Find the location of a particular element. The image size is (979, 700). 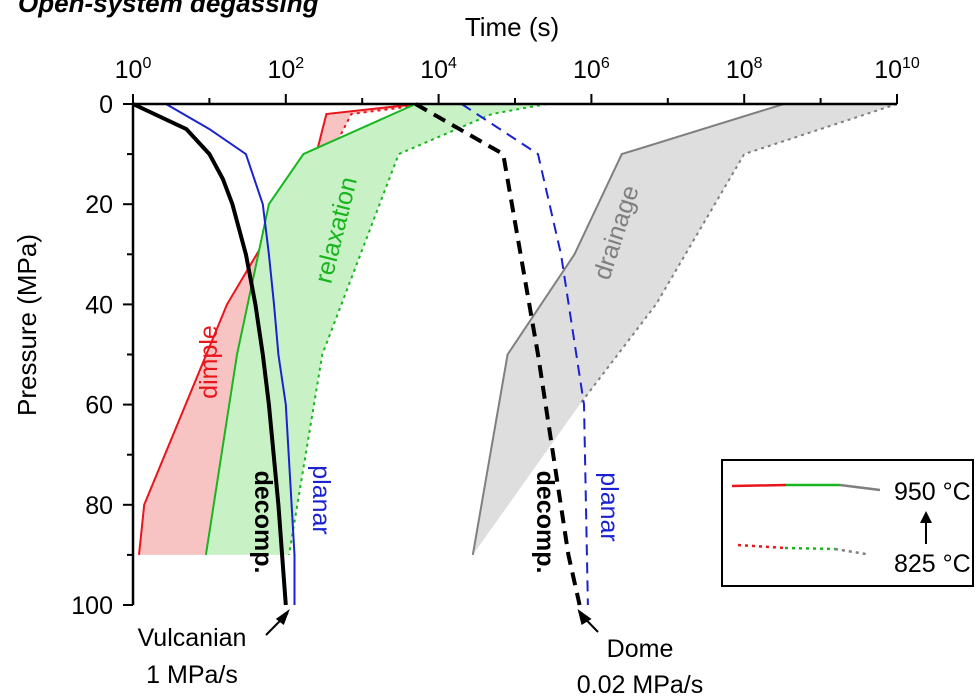

y-tick-label: 80 is located at coordinates (99, 506).